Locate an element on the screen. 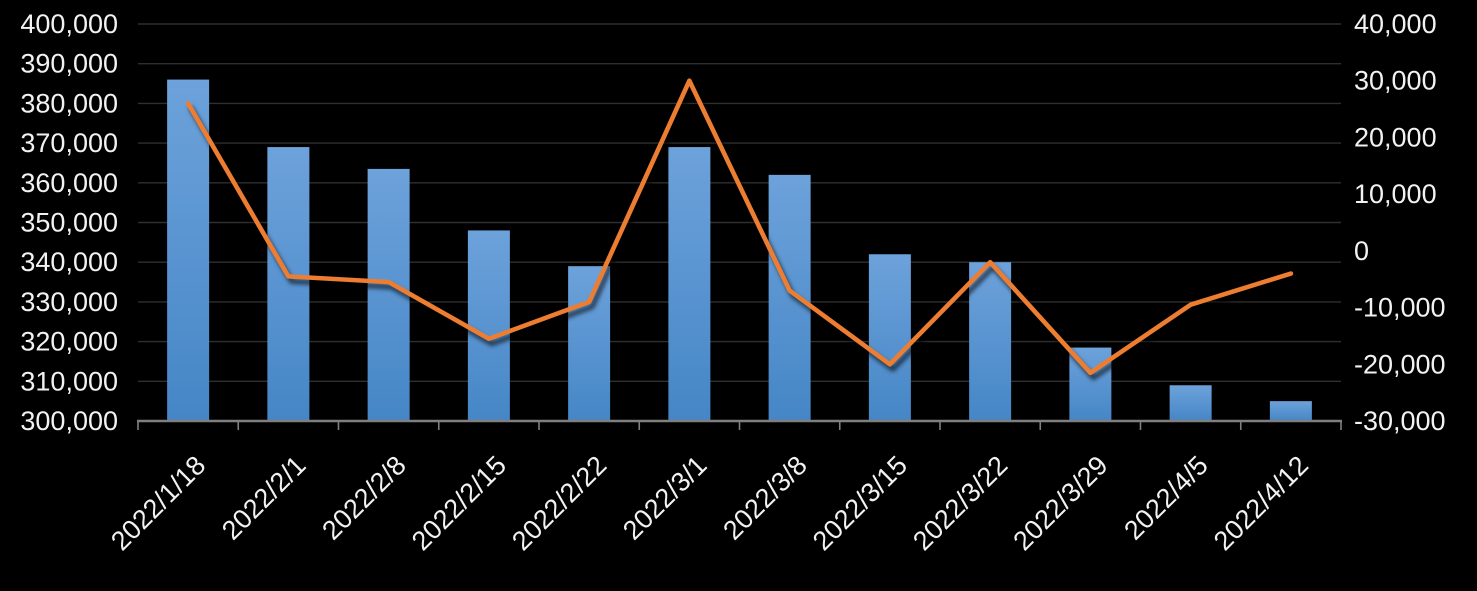 This screenshot has width=1477, height=591. x-axis-tick-label: 2022/3/8 is located at coordinates (765, 498).